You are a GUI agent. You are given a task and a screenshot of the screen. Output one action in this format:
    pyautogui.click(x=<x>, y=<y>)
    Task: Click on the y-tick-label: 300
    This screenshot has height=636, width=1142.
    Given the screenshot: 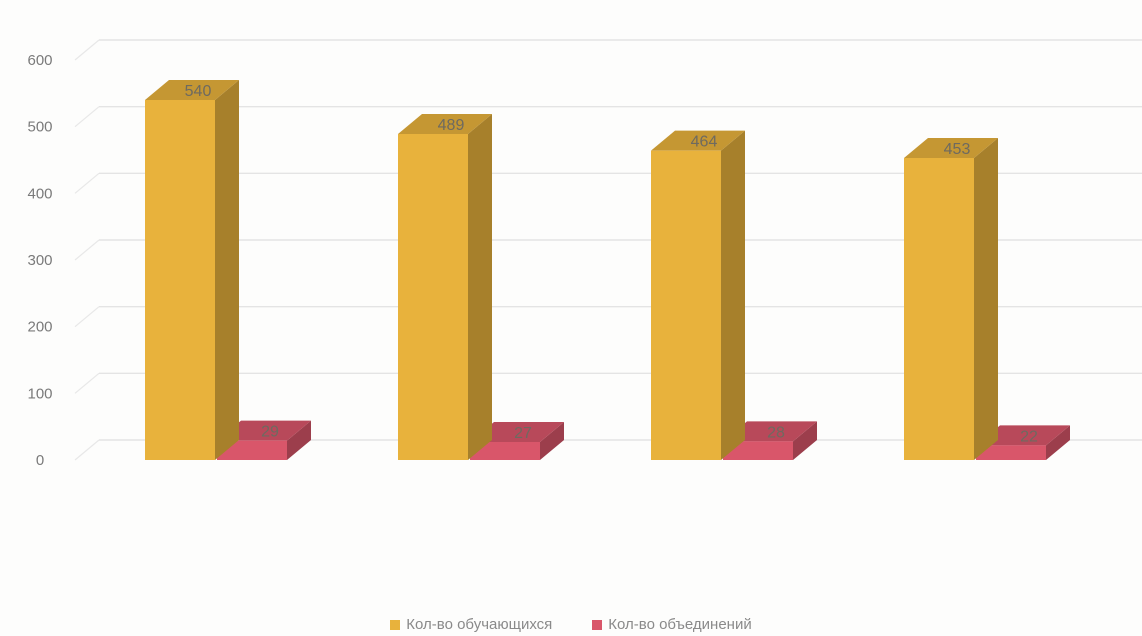 What is the action you would take?
    pyautogui.click(x=39, y=260)
    